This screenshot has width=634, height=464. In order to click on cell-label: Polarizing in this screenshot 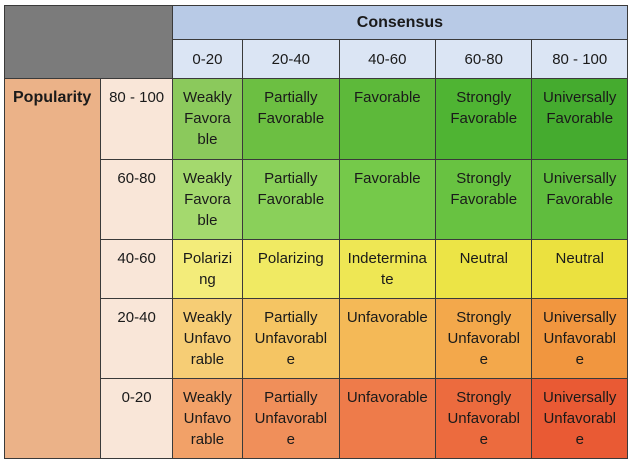, I will do `click(290, 258)`.